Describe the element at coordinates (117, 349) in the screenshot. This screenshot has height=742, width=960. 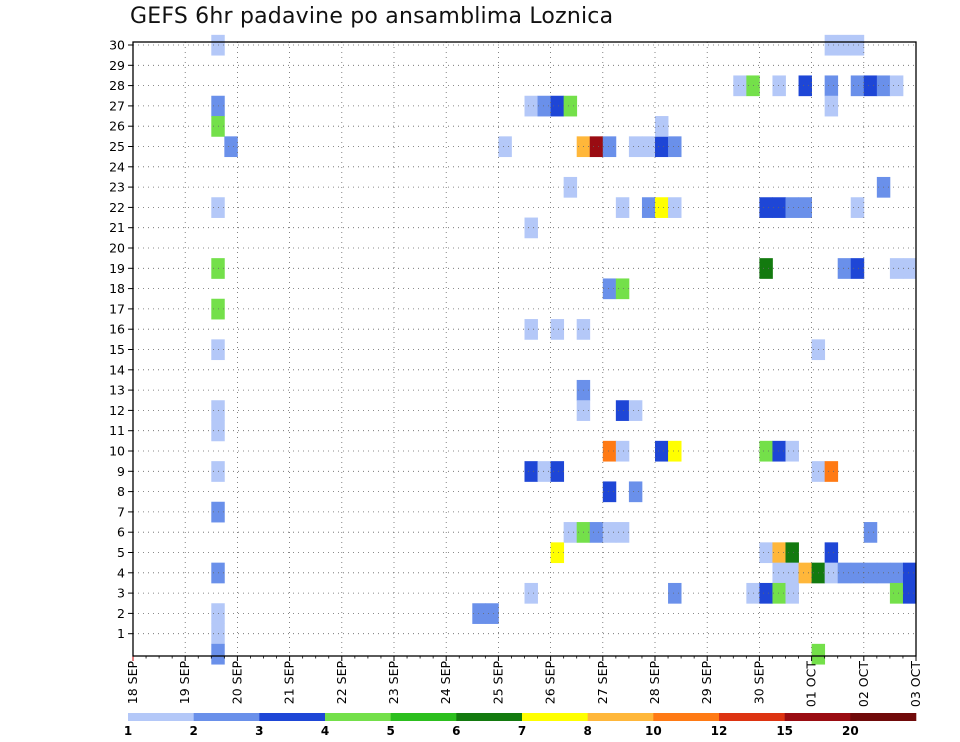
I see `y-tick-label: 15` at that location.